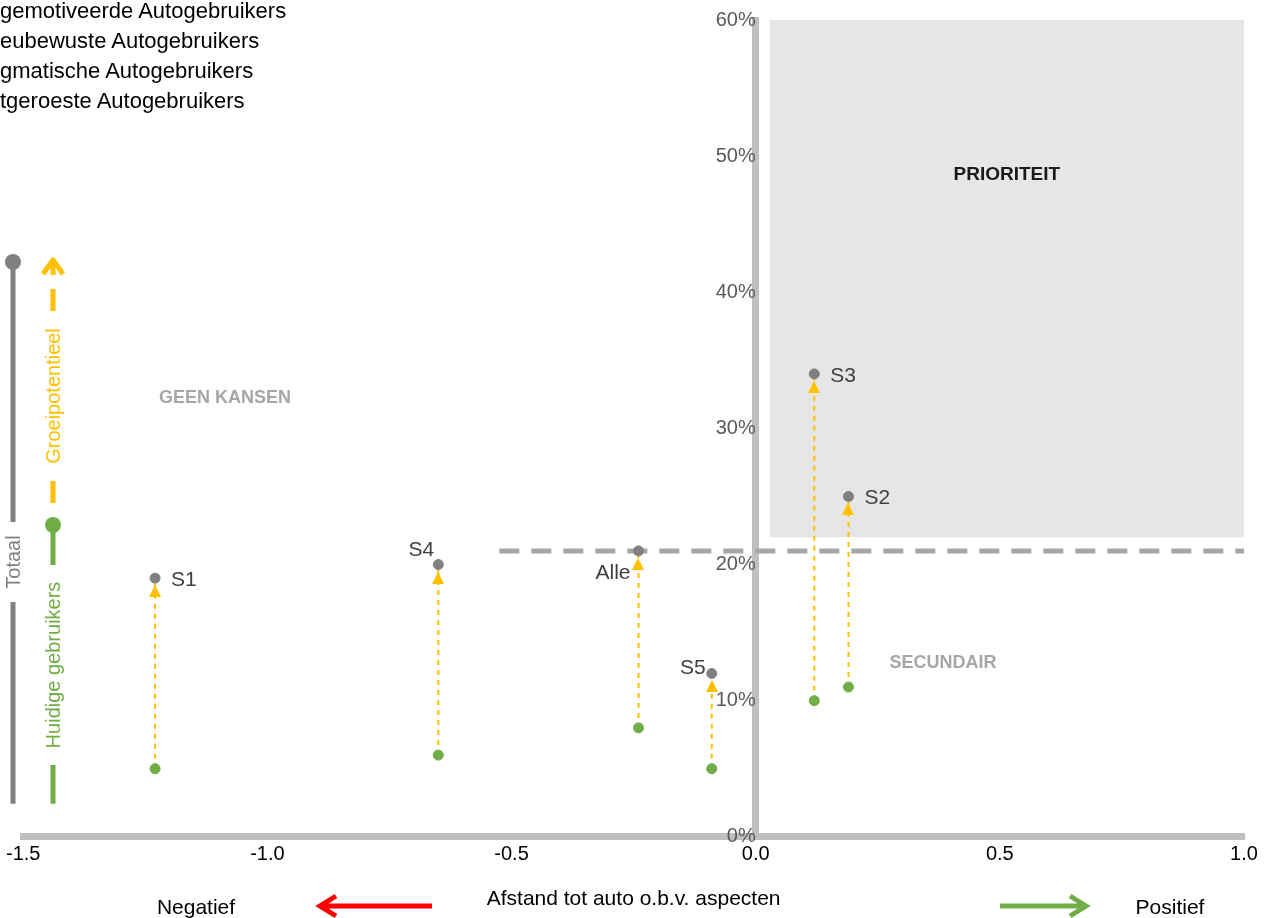 The width and height of the screenshot is (1264, 918). What do you see at coordinates (735, 563) in the screenshot?
I see `y-tick-label: 20%` at bounding box center [735, 563].